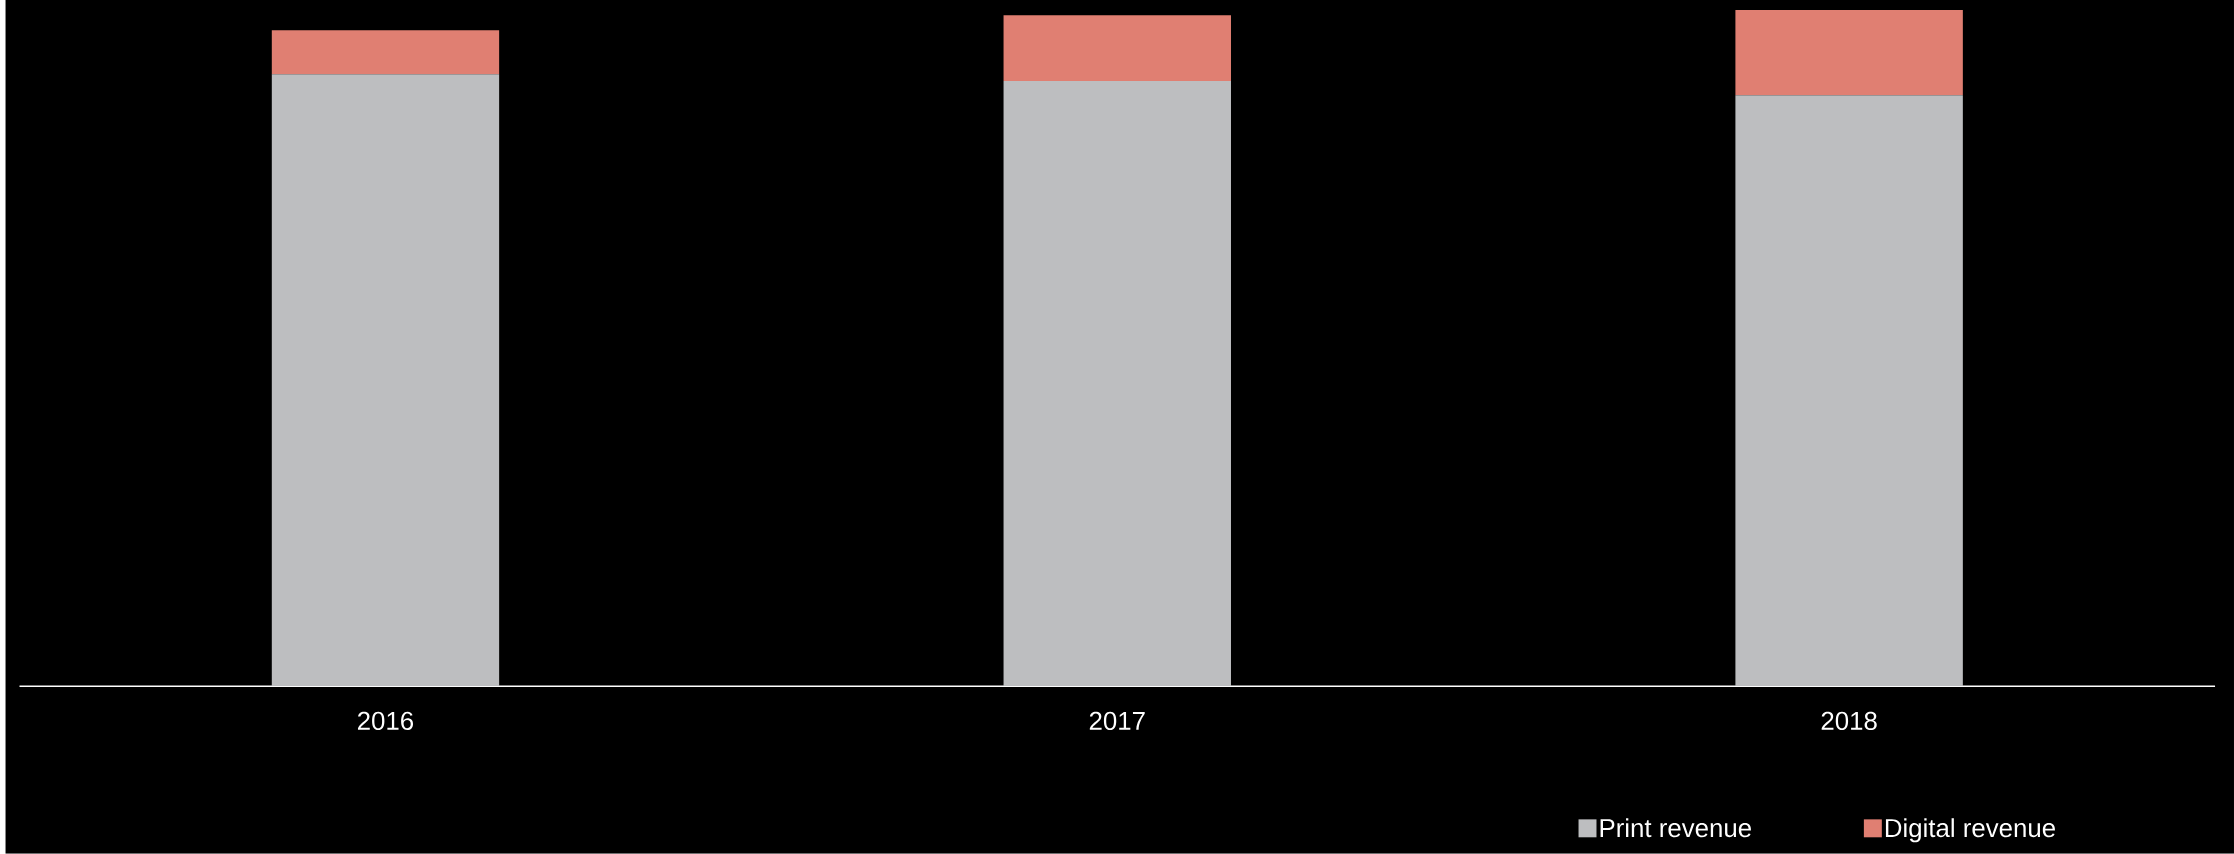  What do you see at coordinates (385, 721) in the screenshot?
I see `x-tick-label: 2016` at bounding box center [385, 721].